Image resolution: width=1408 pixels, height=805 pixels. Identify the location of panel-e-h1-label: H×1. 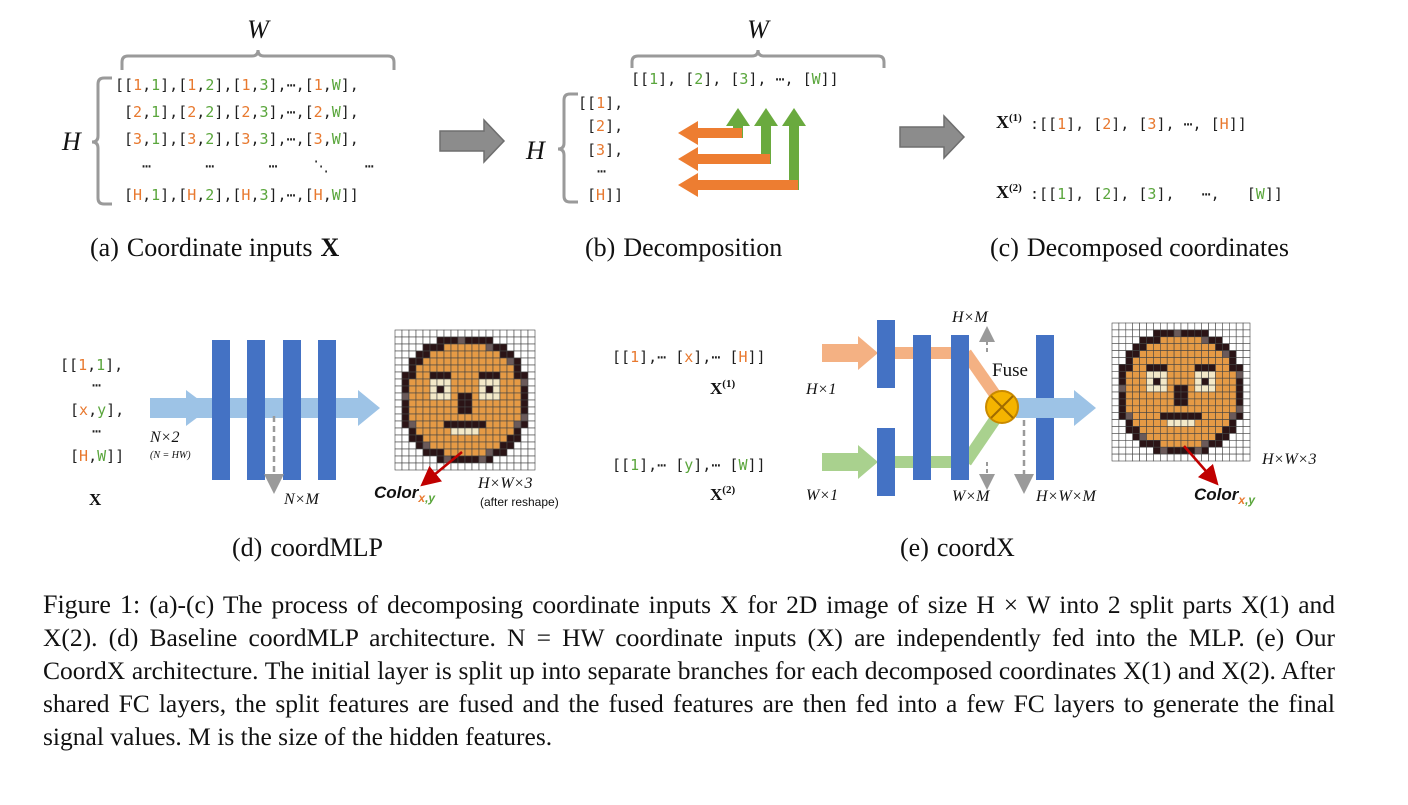
(820, 389).